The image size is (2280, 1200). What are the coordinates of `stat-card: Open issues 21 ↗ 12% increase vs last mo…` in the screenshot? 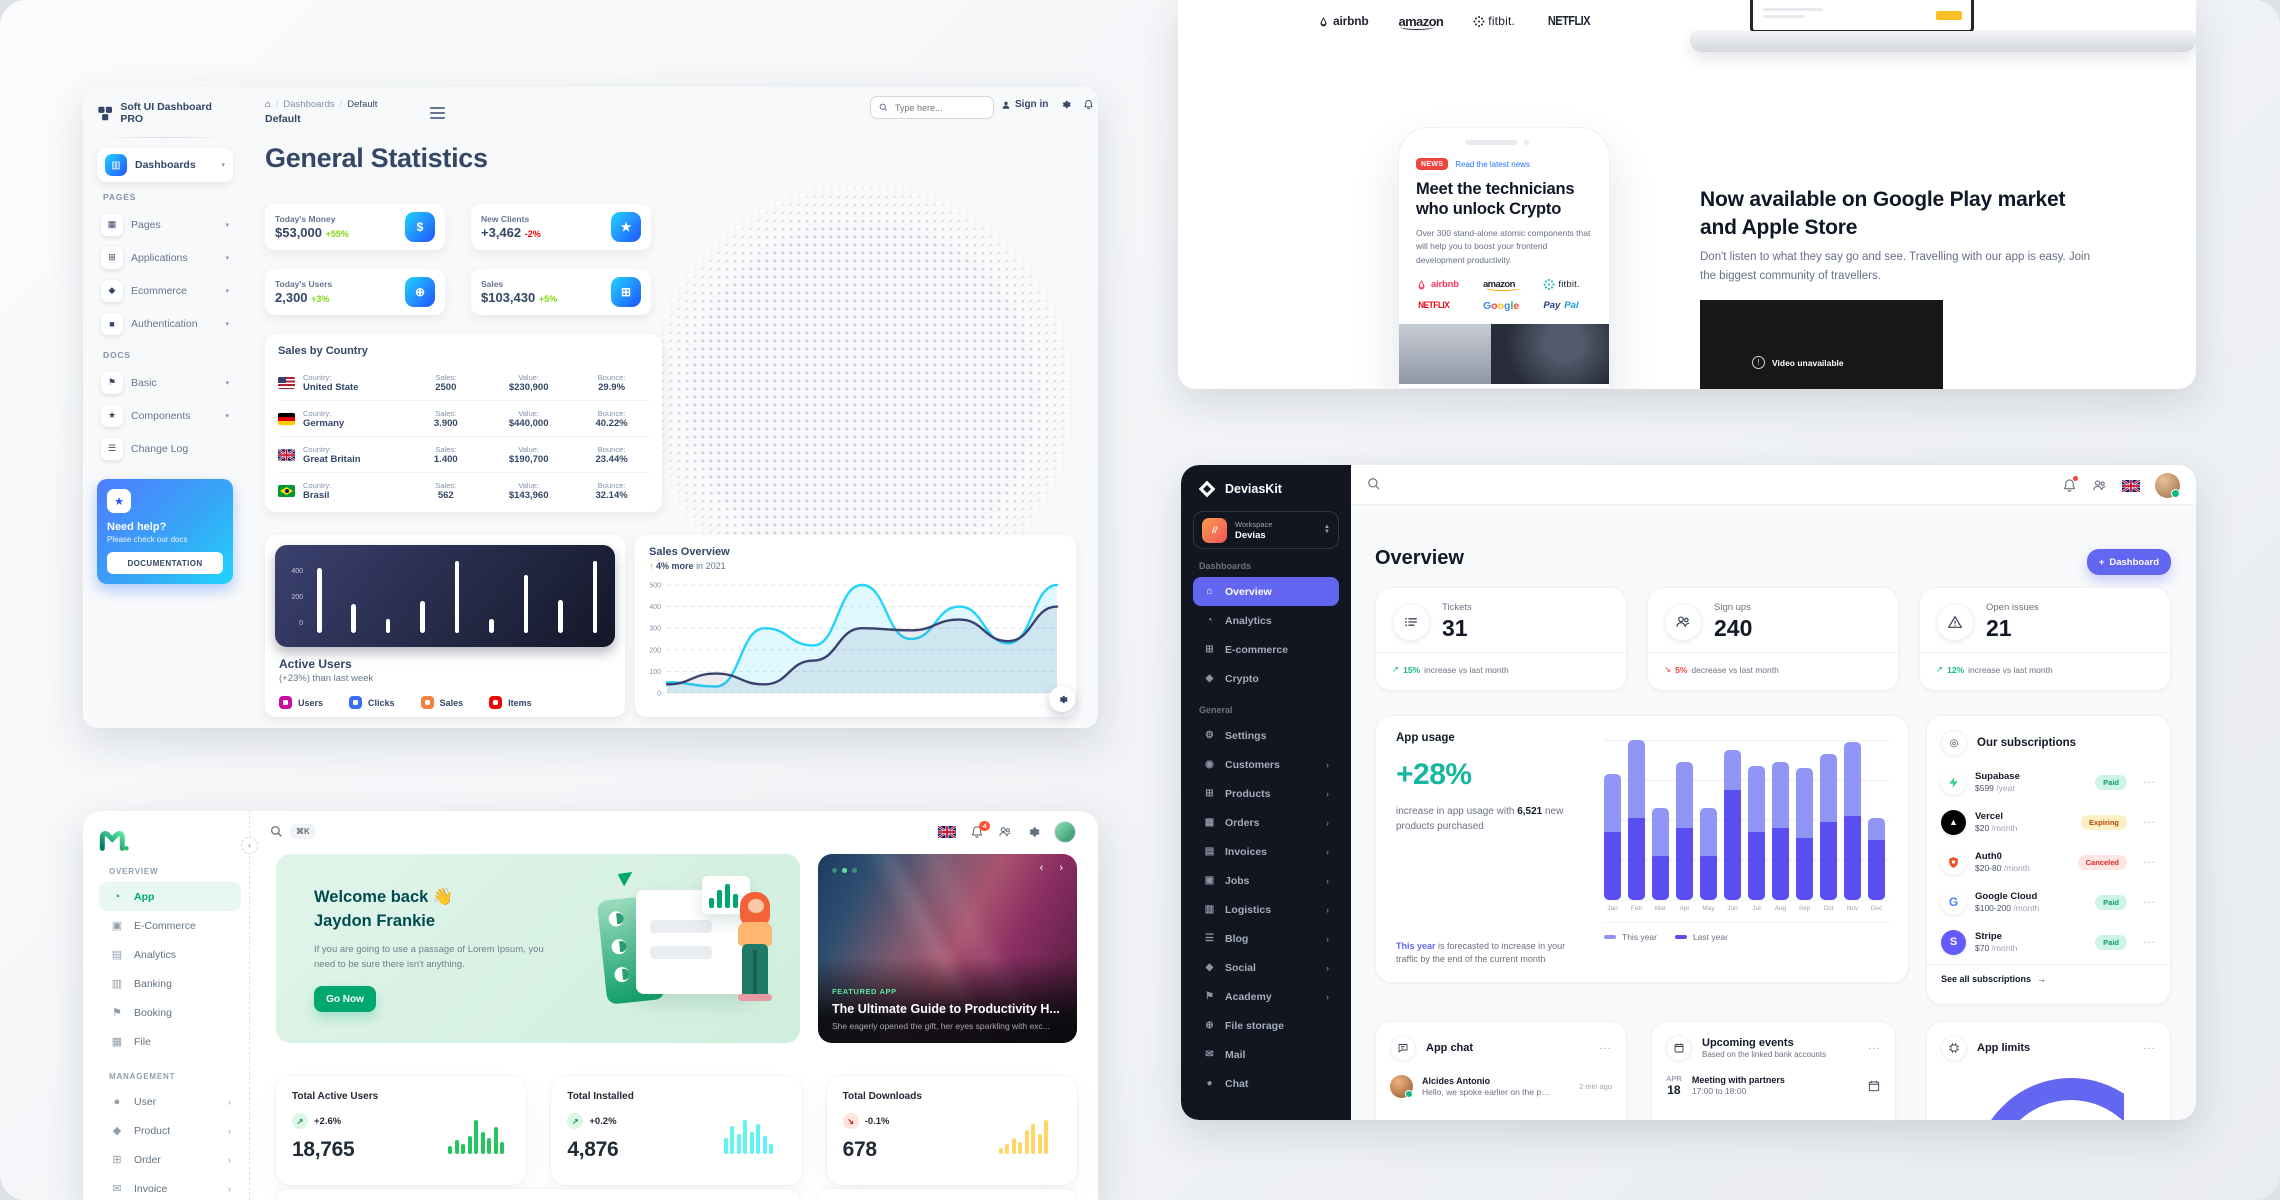 It's located at (2045, 639).